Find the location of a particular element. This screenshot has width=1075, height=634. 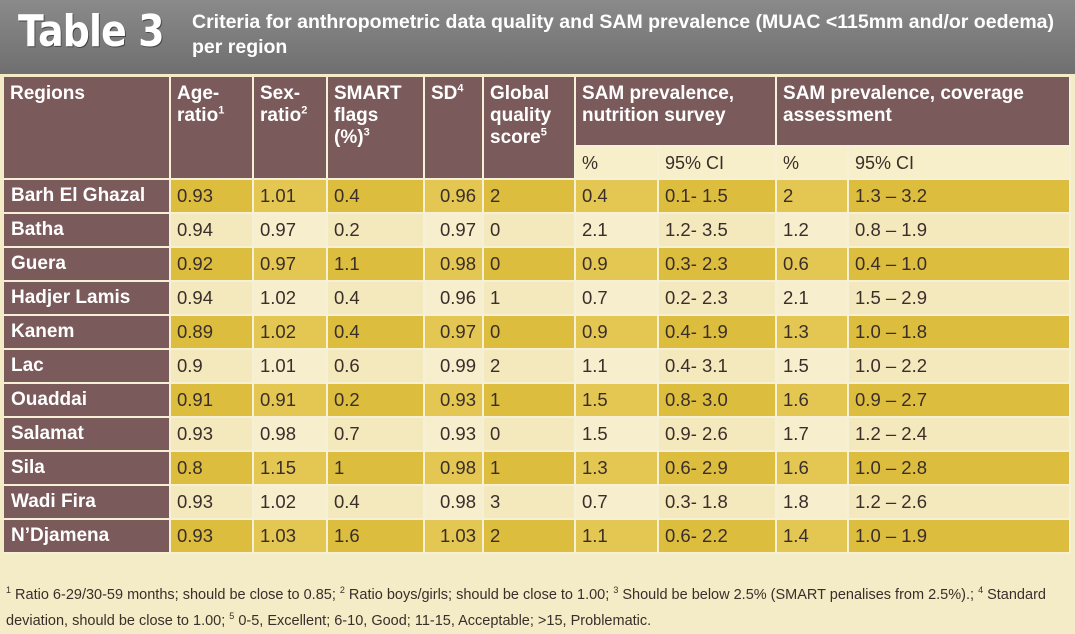

footnote-marker: 5 is located at coordinates (232, 615).